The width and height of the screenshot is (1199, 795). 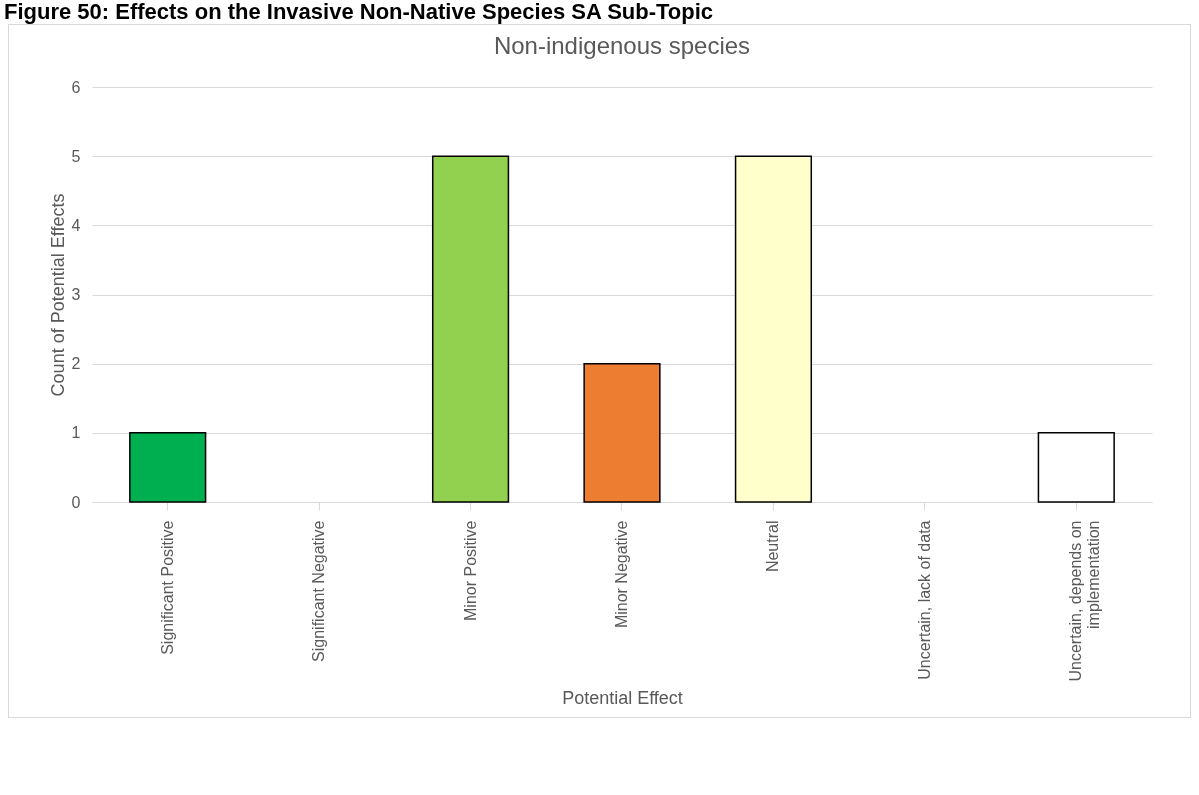 I want to click on y-tick-label: 6, so click(x=76, y=87).